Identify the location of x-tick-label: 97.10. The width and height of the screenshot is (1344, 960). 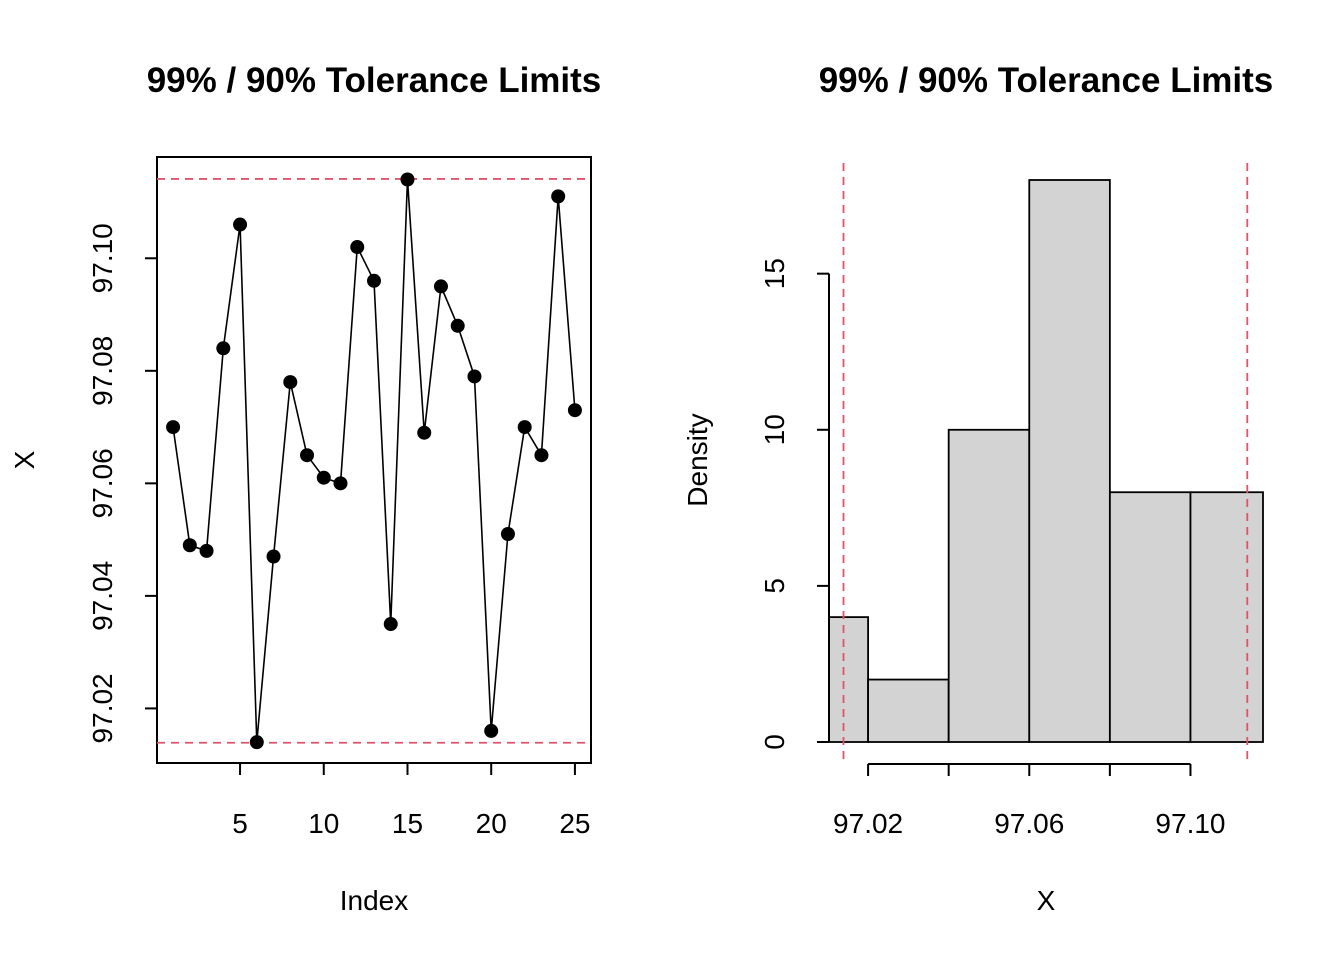
(1190, 823).